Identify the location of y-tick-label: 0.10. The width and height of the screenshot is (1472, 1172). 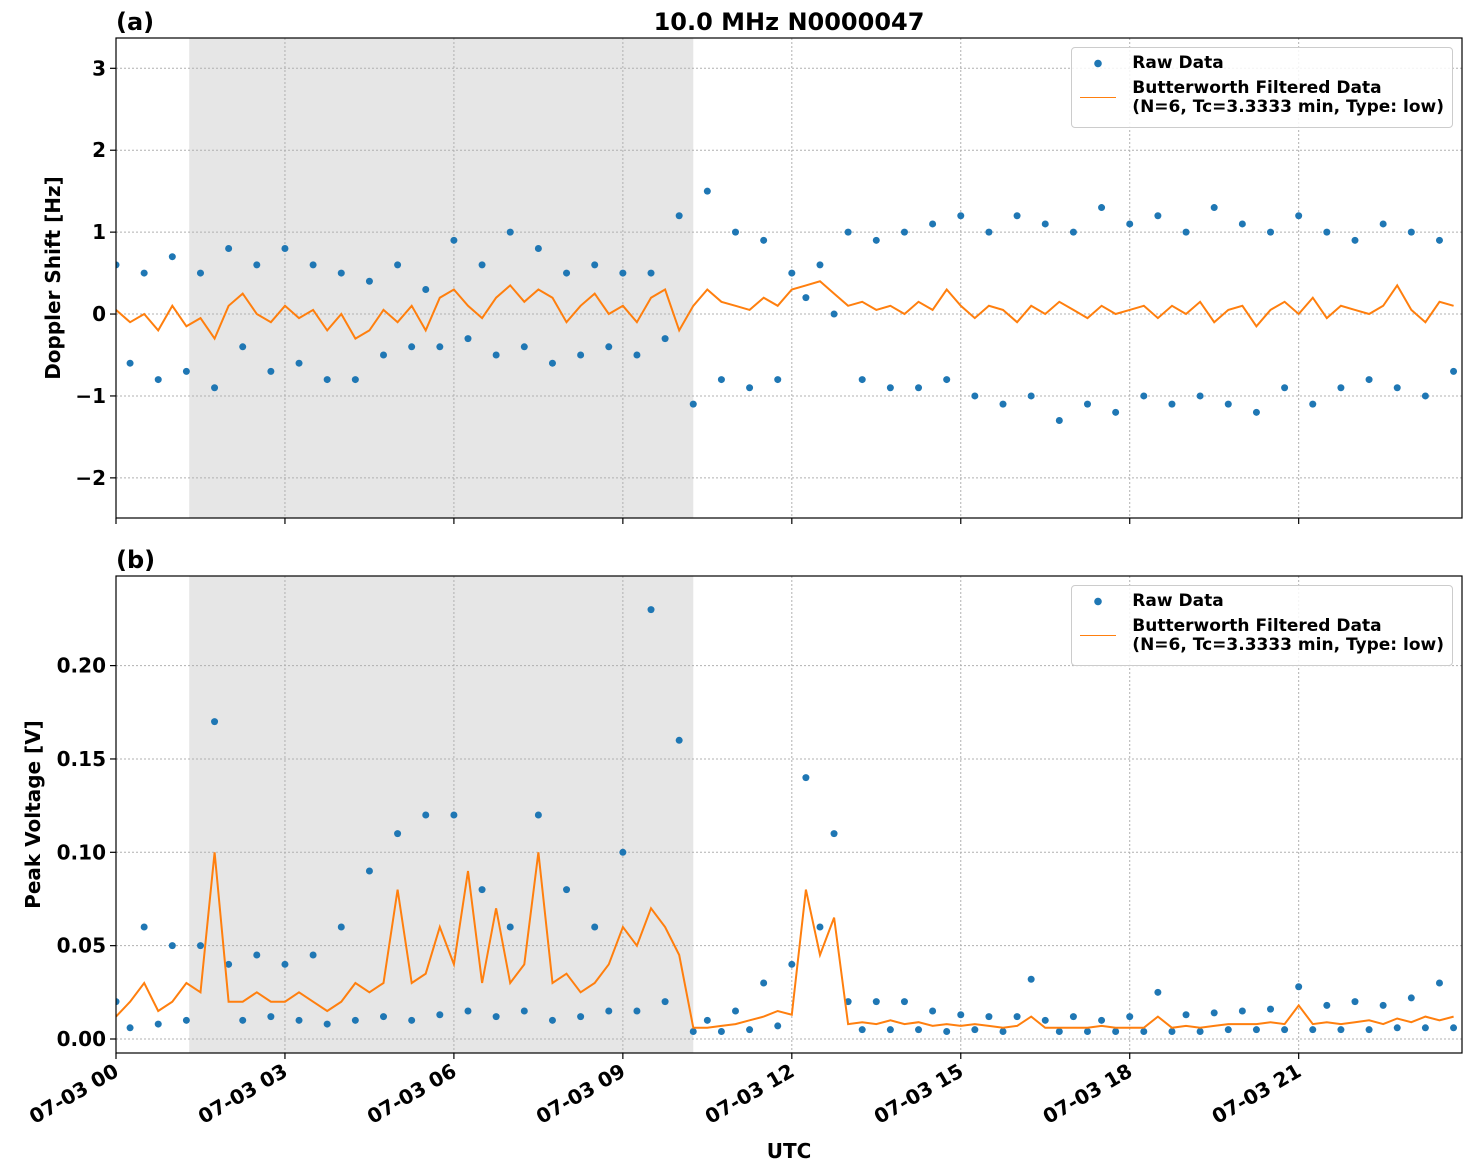
(81, 852).